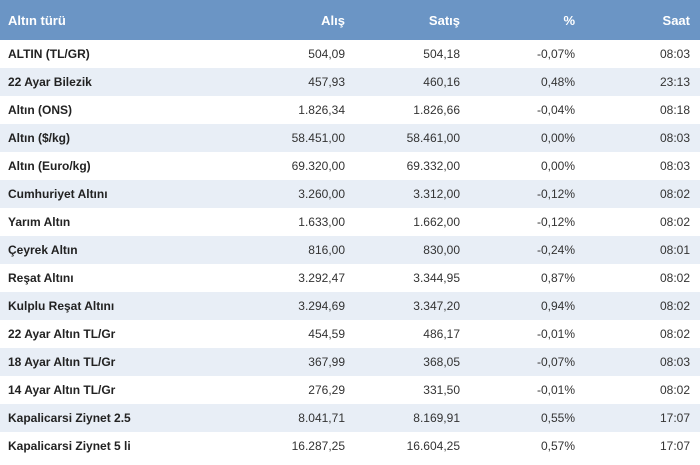 This screenshot has height=465, width=700. I want to click on sell-price: 1.662,00, so click(436, 222).